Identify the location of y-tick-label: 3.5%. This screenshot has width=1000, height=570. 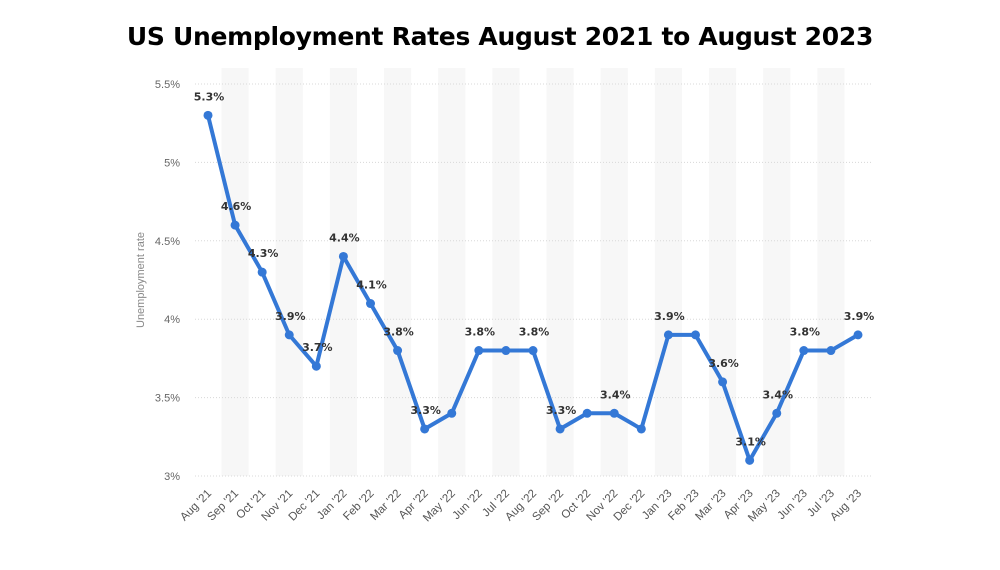
(167, 399).